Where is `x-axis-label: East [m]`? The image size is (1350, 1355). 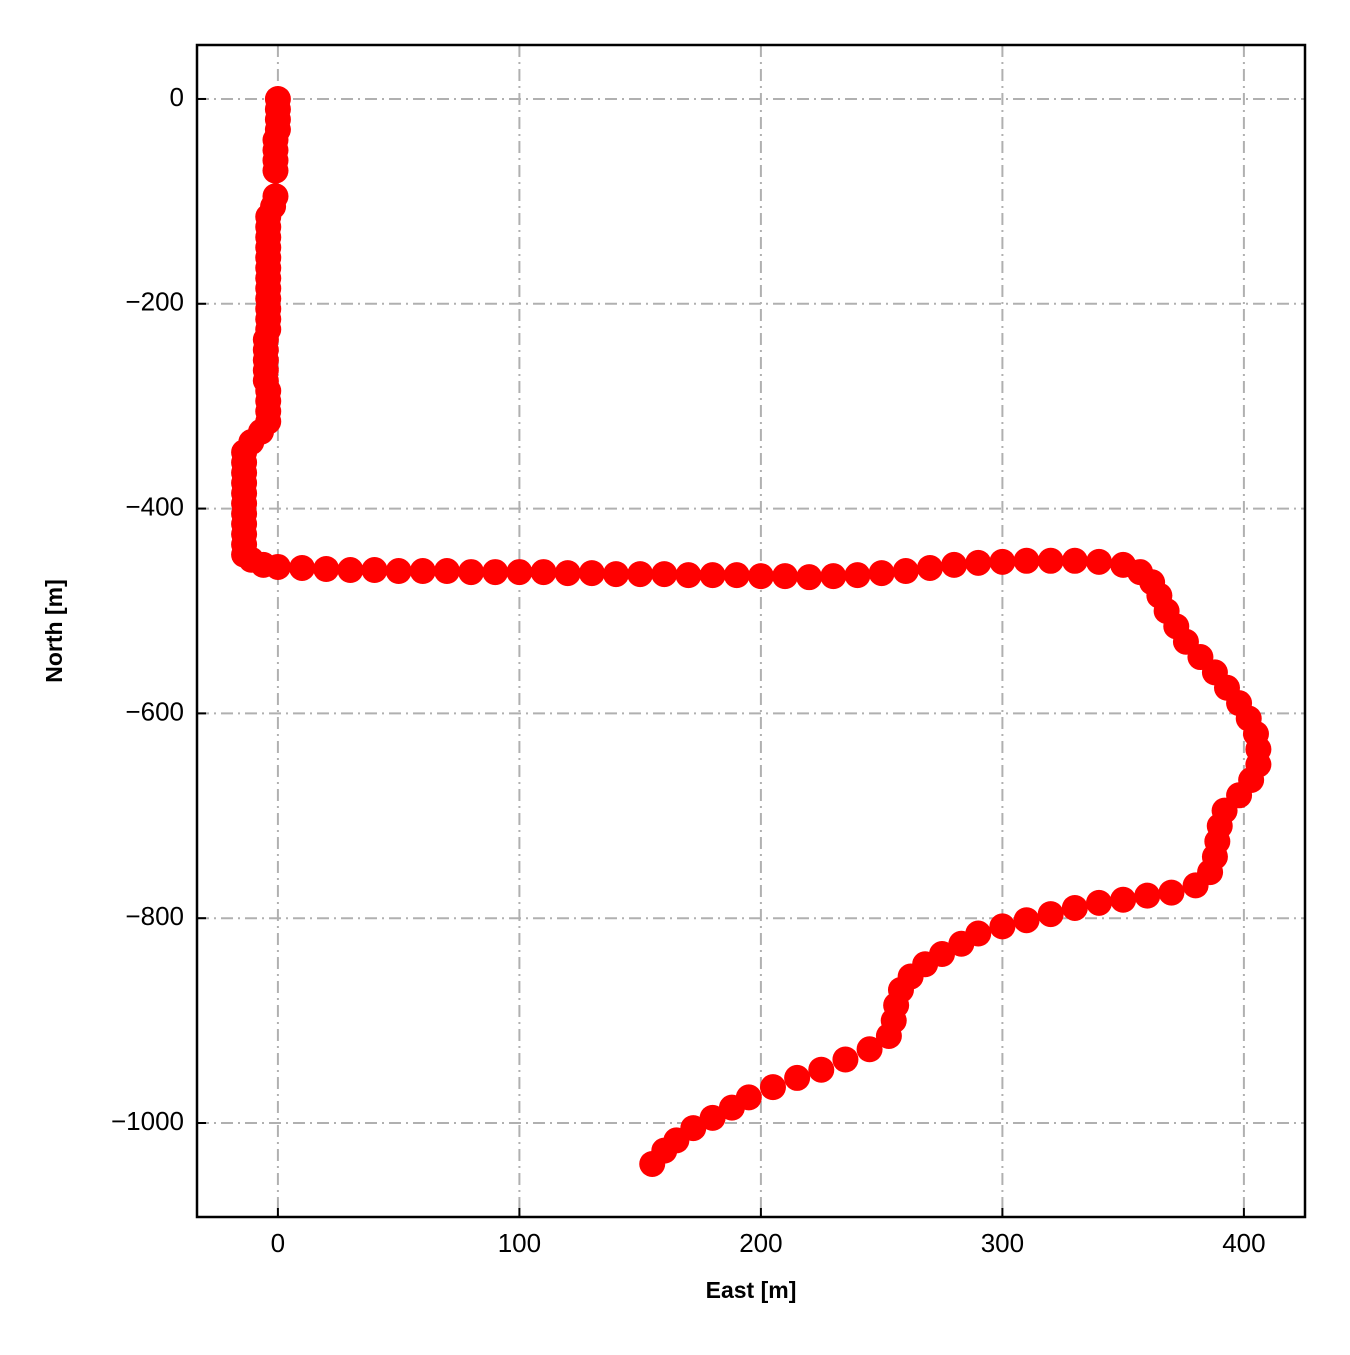 x-axis-label: East [m] is located at coordinates (751, 1290).